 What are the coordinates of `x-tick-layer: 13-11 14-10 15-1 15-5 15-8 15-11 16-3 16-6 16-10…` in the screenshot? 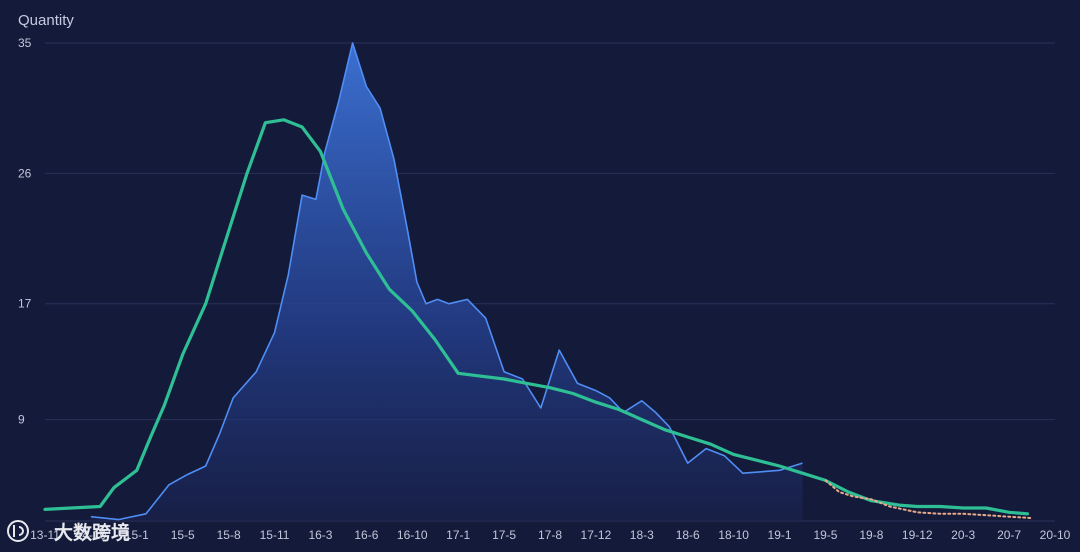 It's located at (550, 535).